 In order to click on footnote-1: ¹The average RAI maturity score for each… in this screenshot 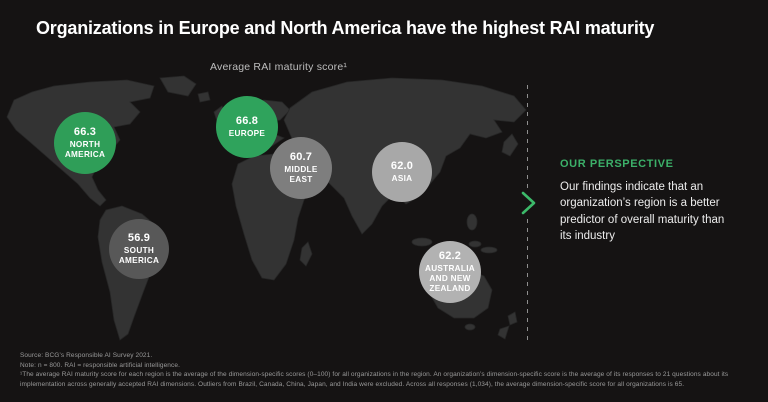, I will do `click(374, 379)`.